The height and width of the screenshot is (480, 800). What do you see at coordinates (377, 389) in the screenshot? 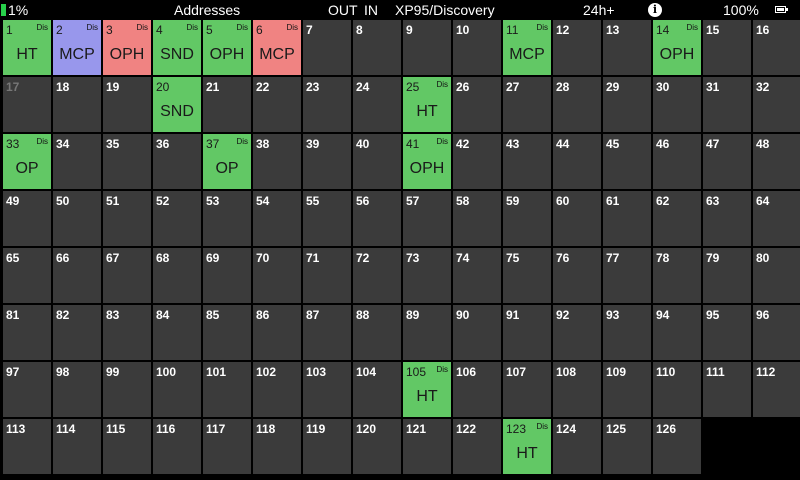
I see `address-cell-104: 104` at bounding box center [377, 389].